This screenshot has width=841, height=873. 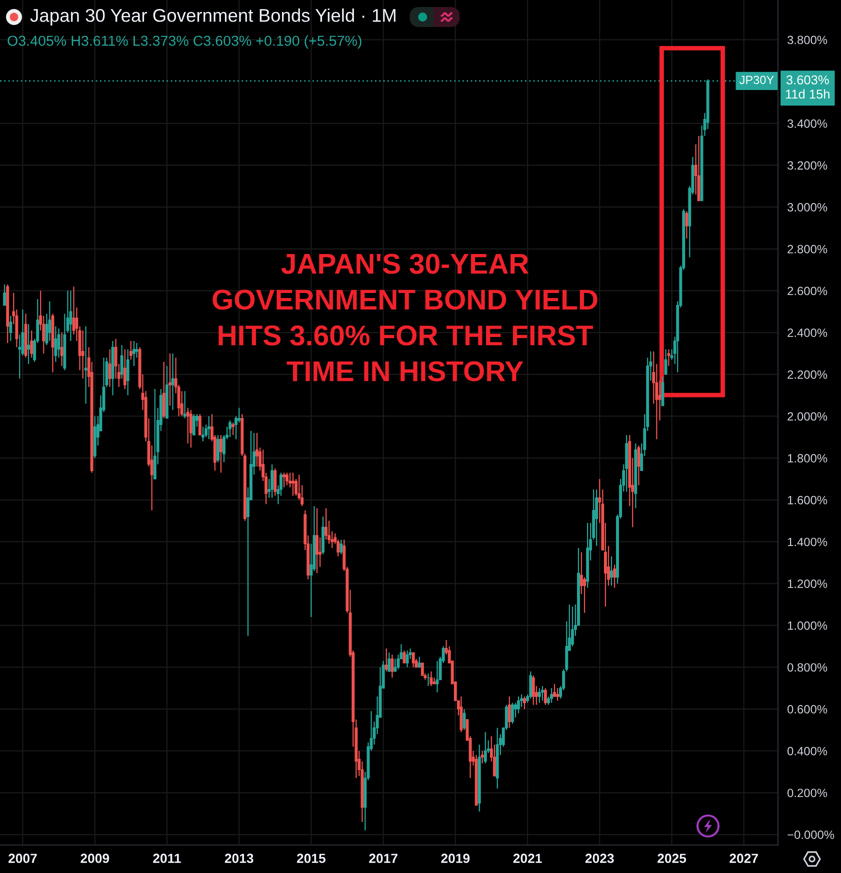 I want to click on y-tick-label: 1.800%, so click(x=808, y=458).